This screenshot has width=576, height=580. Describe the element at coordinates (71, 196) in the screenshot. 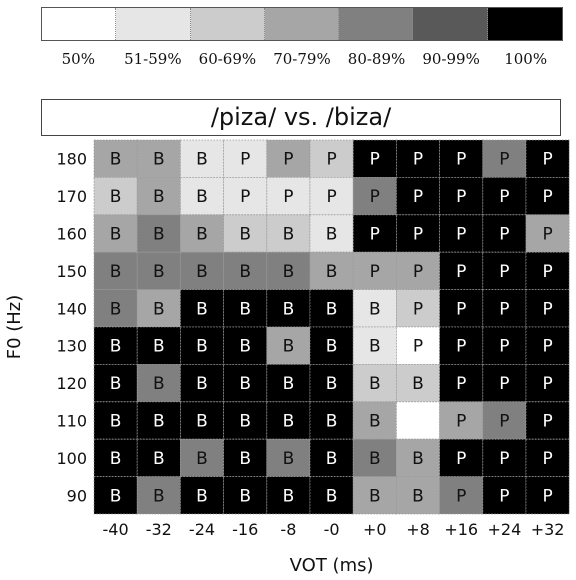

I see `y-tick-label: 170` at that location.